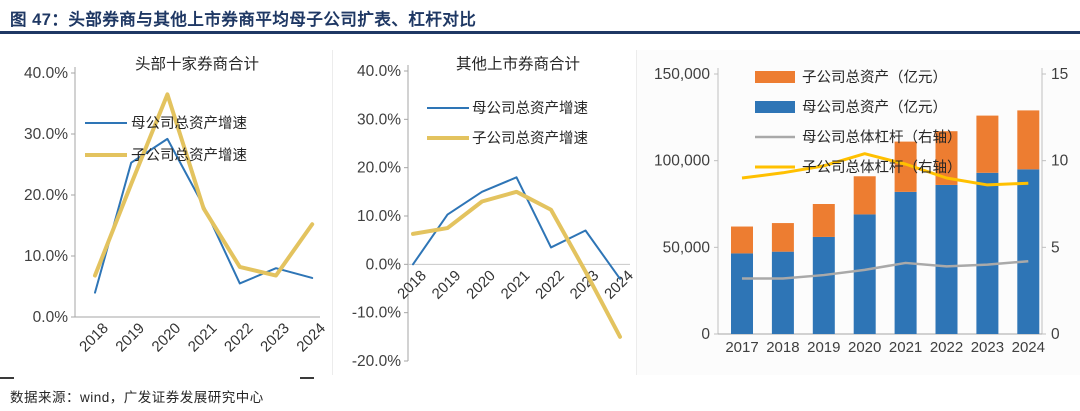 The image size is (1080, 411). Describe the element at coordinates (882, 167) in the screenshot. I see `legend-label-subsidiary-leverage: 子公司总体杠杆（右轴）` at that location.